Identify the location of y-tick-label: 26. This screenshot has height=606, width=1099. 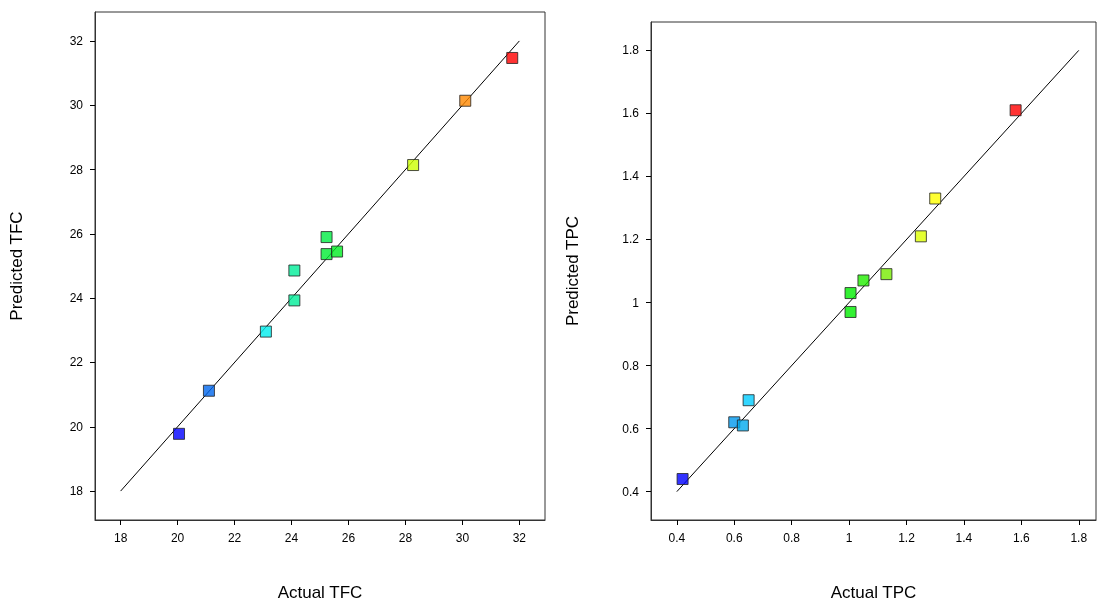
(76, 233).